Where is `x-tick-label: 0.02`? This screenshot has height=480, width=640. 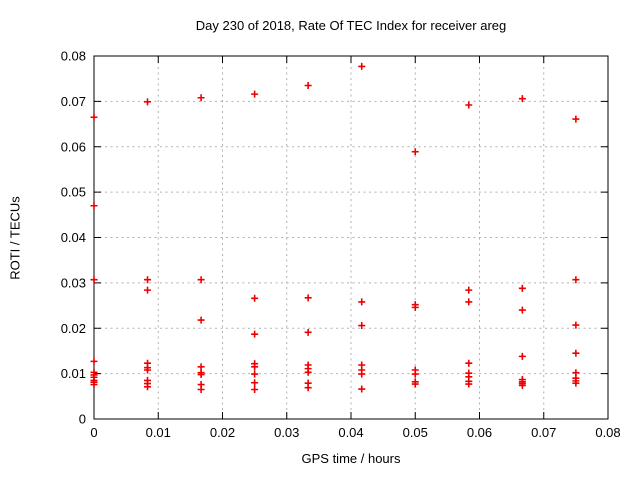 x-tick-label: 0.02 is located at coordinates (222, 432).